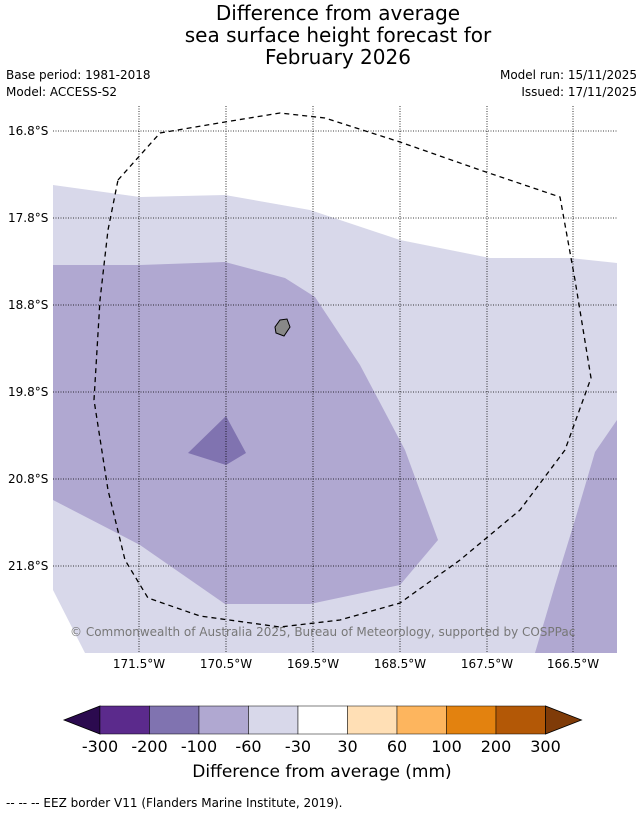  I want to click on lon-label-166-5: 166.5°W, so click(573, 664).